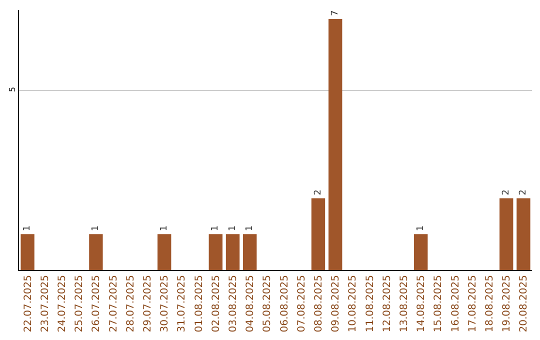  I want to click on x-tick-label: 14.08.2025, so click(422, 303).